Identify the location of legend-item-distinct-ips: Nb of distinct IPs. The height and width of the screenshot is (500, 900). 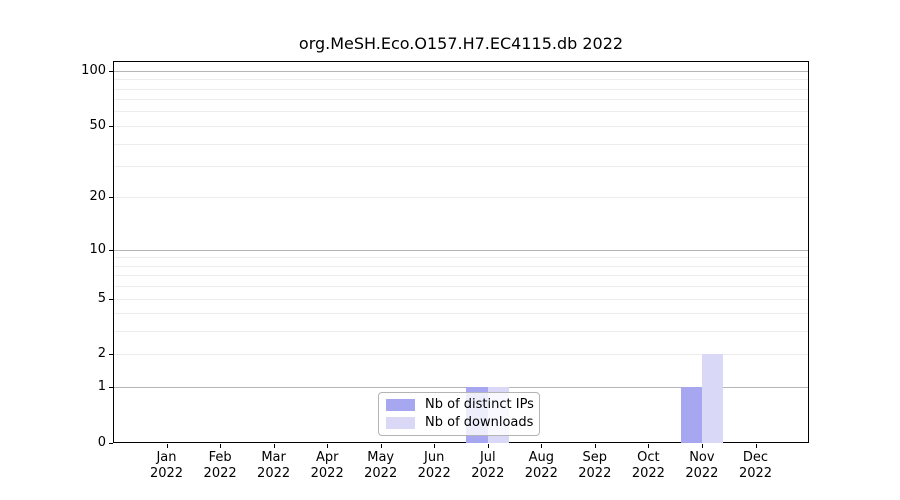
(460, 405).